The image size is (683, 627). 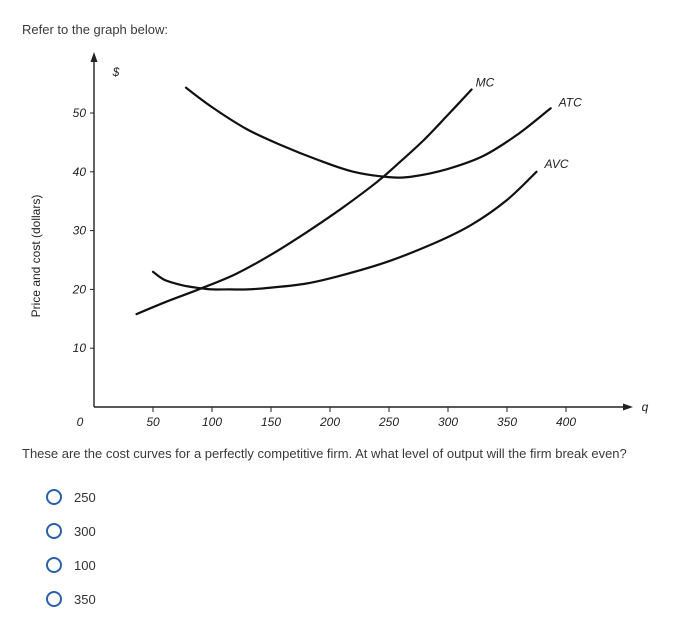 What do you see at coordinates (361, 418) in the screenshot?
I see `x-tick-group: 50 100 150 200 250 300 350 400` at bounding box center [361, 418].